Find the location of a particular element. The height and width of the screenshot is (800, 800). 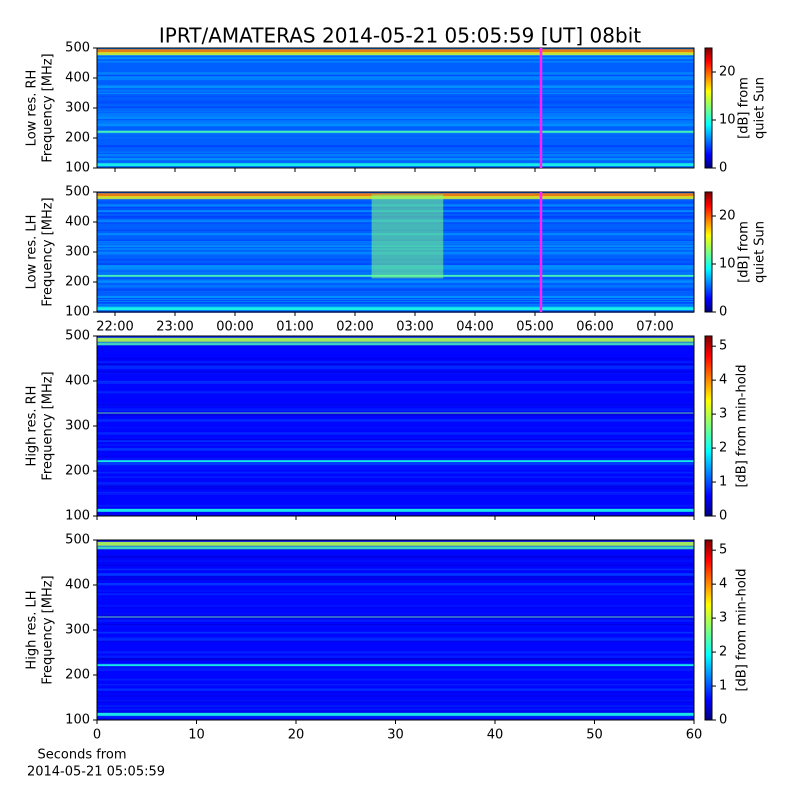

colorbar-label: quiet Sun is located at coordinates (760, 108).